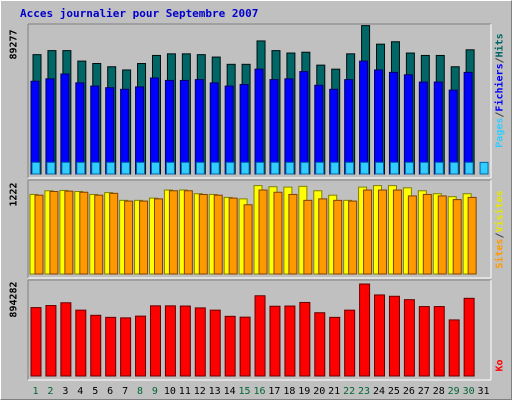 The image size is (512, 400). What do you see at coordinates (215, 391) in the screenshot?
I see `x-tick-label-13: 13` at bounding box center [215, 391].